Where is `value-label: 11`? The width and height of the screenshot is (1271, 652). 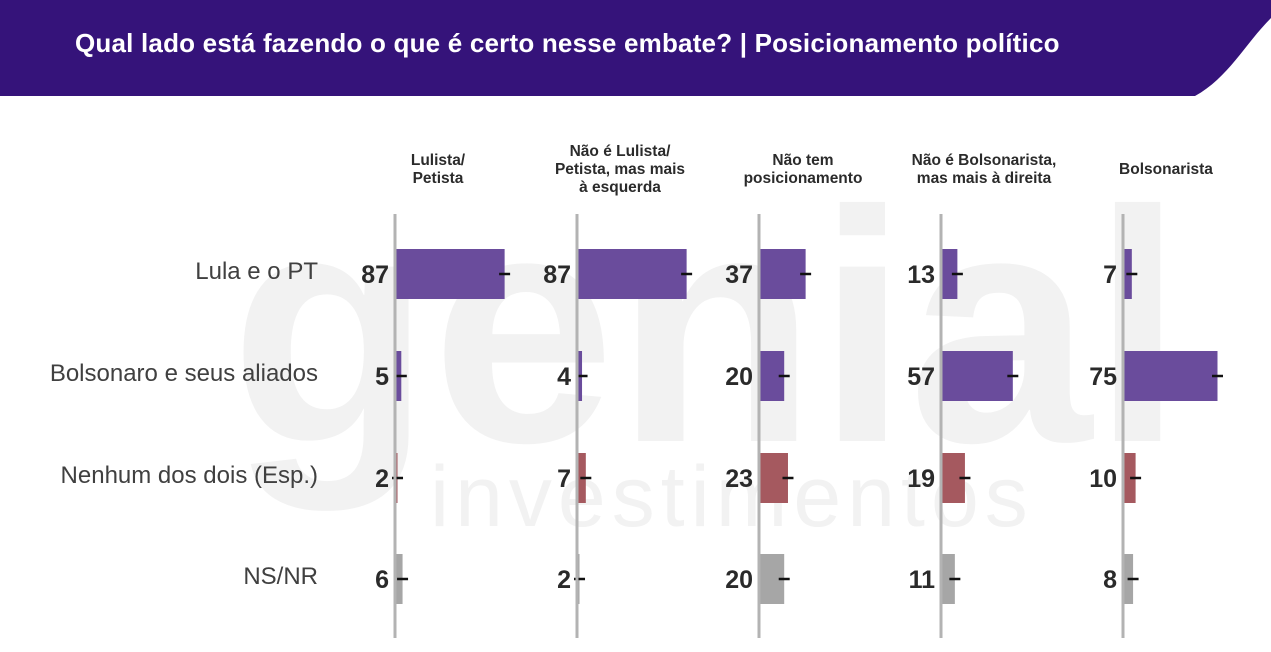
value-label: 11 is located at coordinates (922, 580).